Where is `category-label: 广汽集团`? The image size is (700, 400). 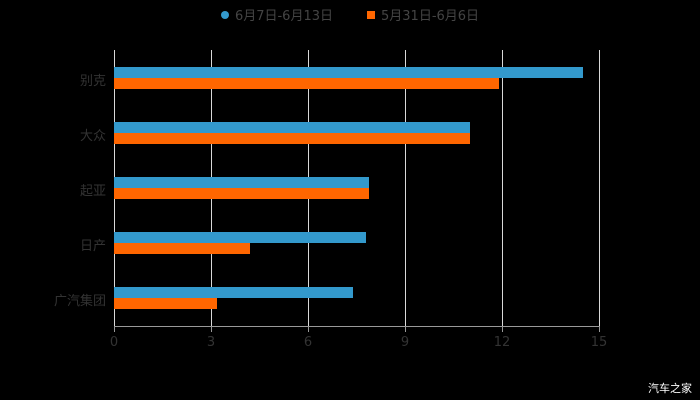 category-label: 广汽集团 is located at coordinates (79, 301).